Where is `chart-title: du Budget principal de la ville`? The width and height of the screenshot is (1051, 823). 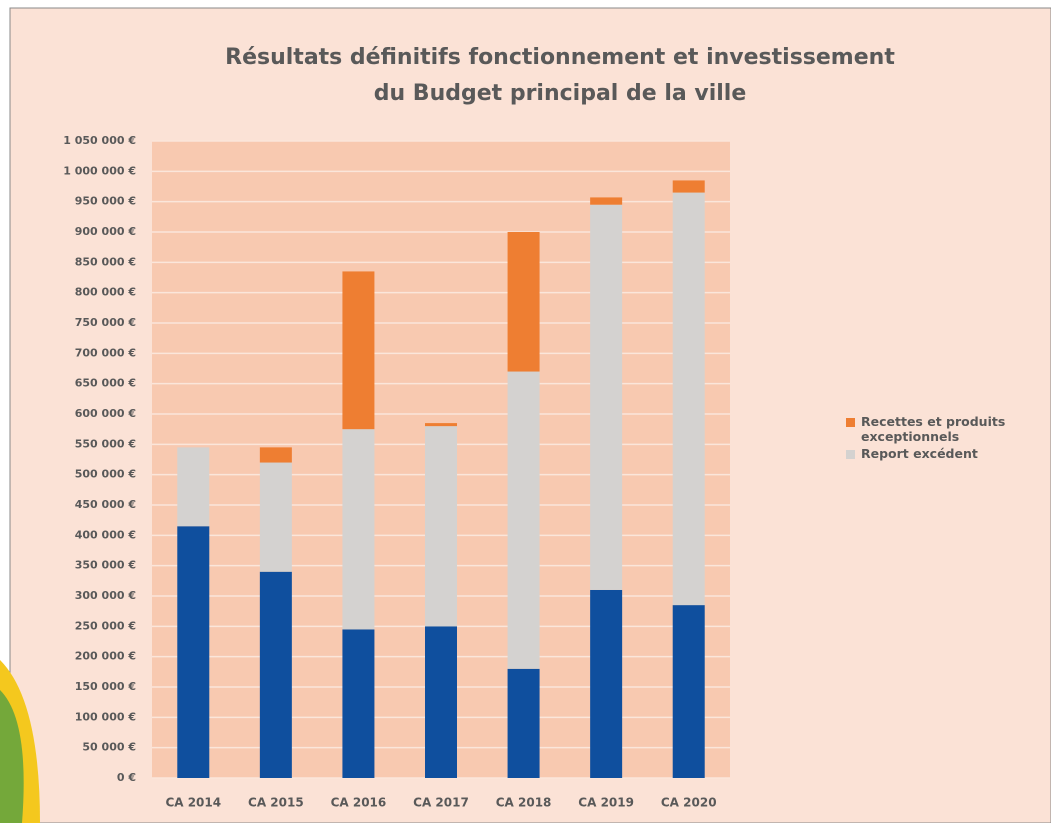
chart-title: du Budget principal de la ville is located at coordinates (560, 93).